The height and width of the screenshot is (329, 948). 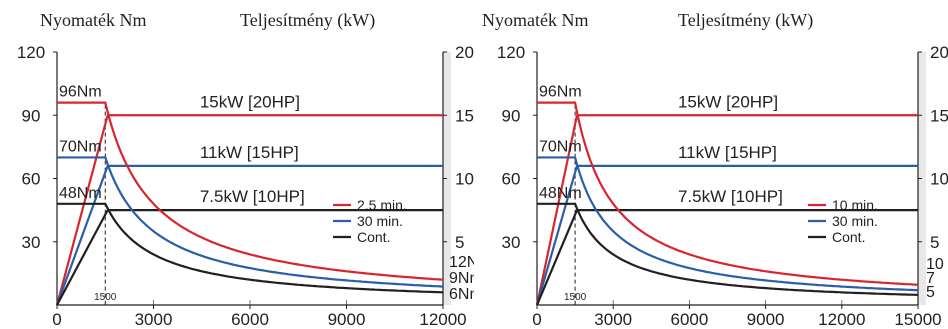 What do you see at coordinates (535, 20) in the screenshot?
I see `chart-2-left-title: Nyomaték Nm` at bounding box center [535, 20].